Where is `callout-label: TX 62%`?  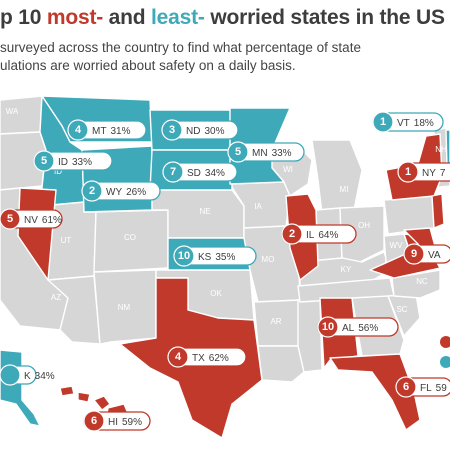
callout-label: TX 62% is located at coordinates (210, 358).